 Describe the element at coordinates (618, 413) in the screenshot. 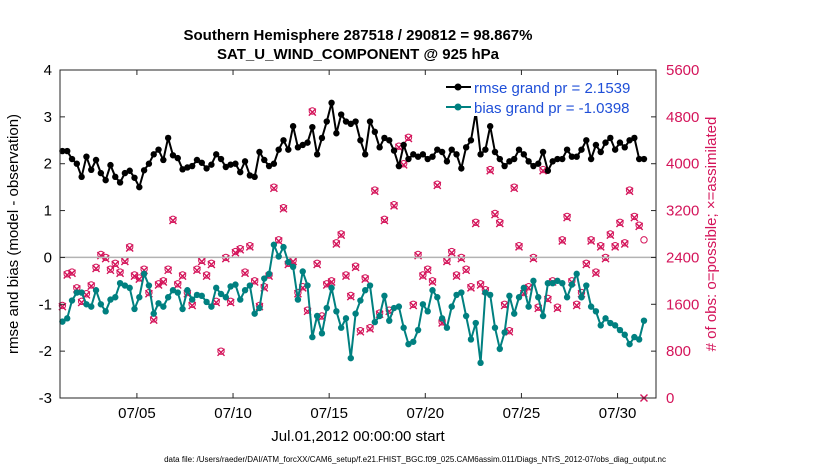

I see `x-tick-label: 07/30` at that location.